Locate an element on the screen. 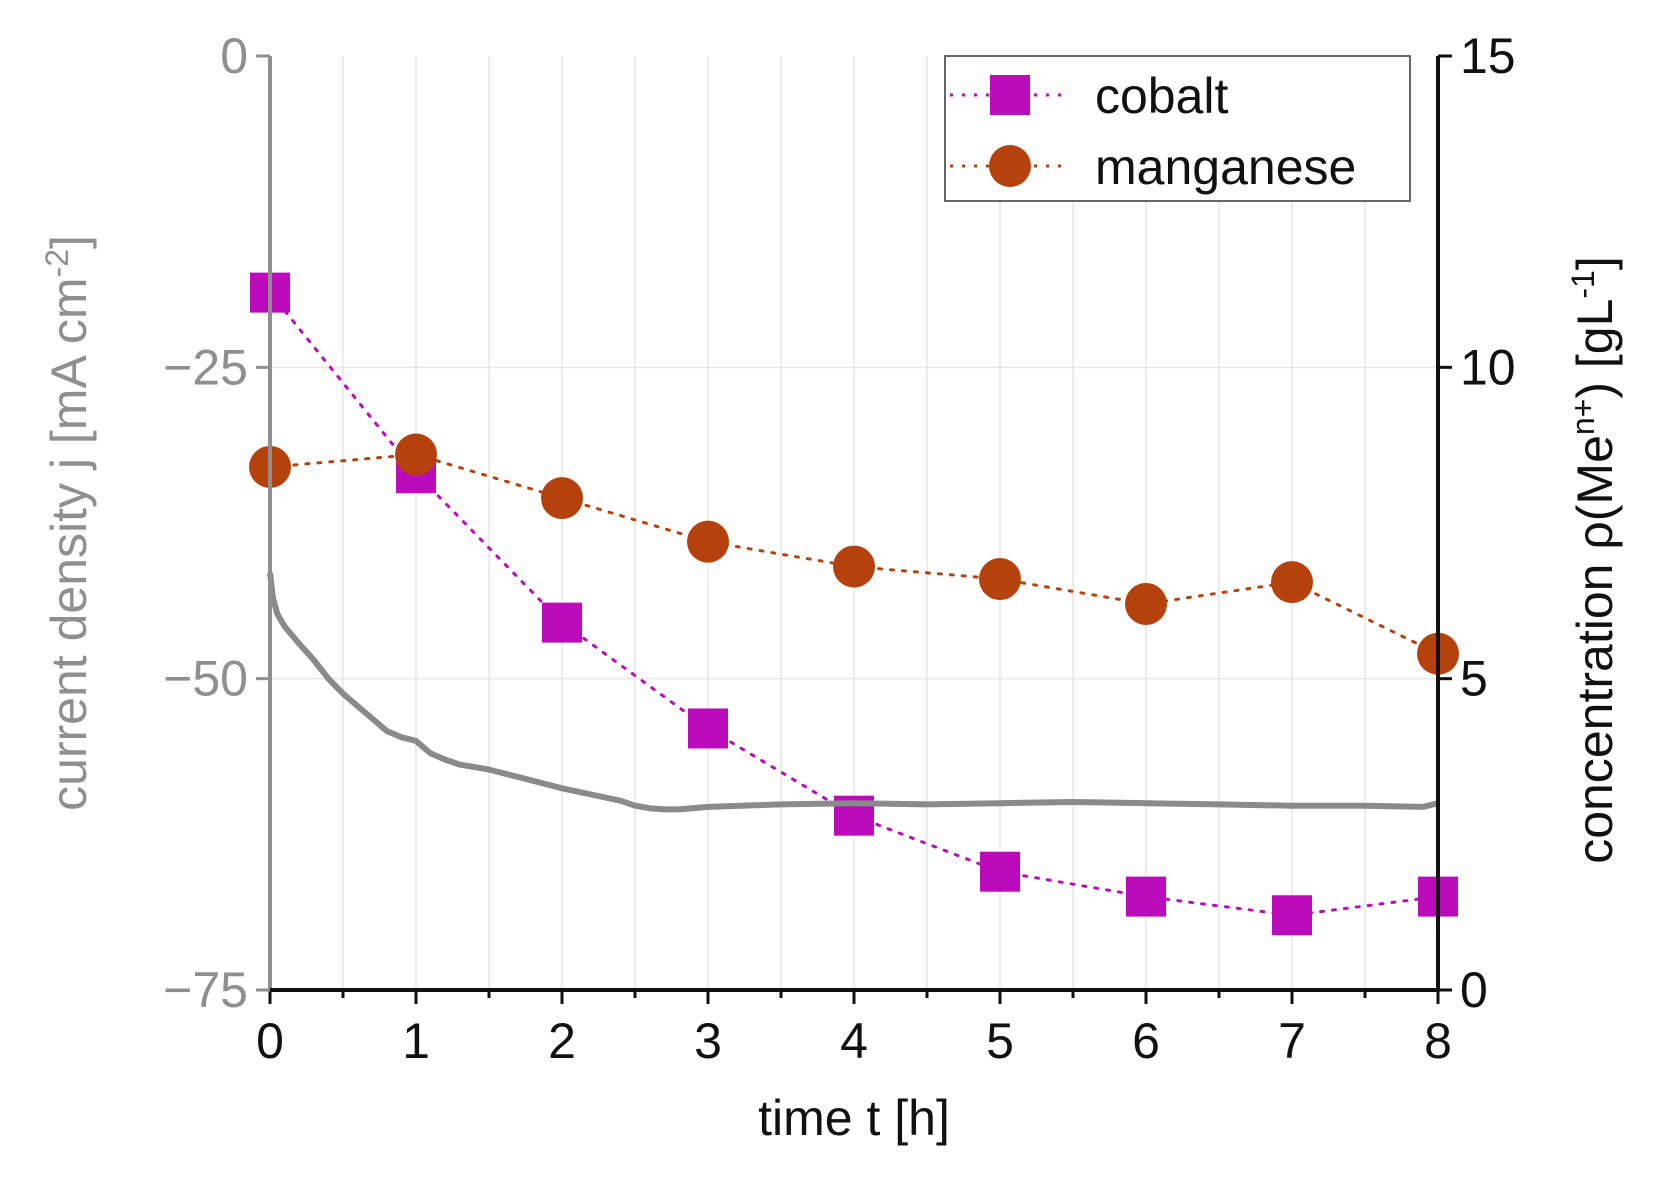 The image size is (1672, 1180). y-left-title-main: current density j [mA cm is located at coordinates (69, 544).